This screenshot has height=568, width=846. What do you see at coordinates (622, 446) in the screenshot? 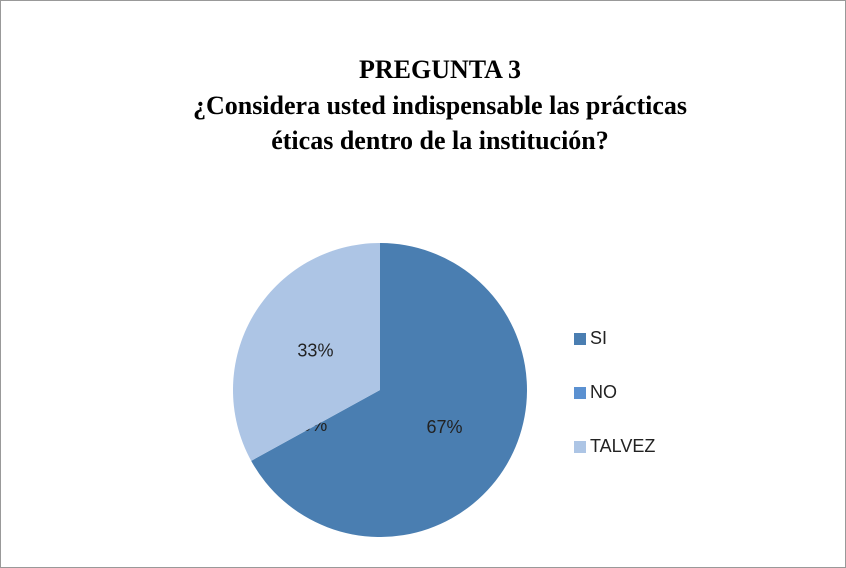
I see `legend-label: TALVEZ` at bounding box center [622, 446].